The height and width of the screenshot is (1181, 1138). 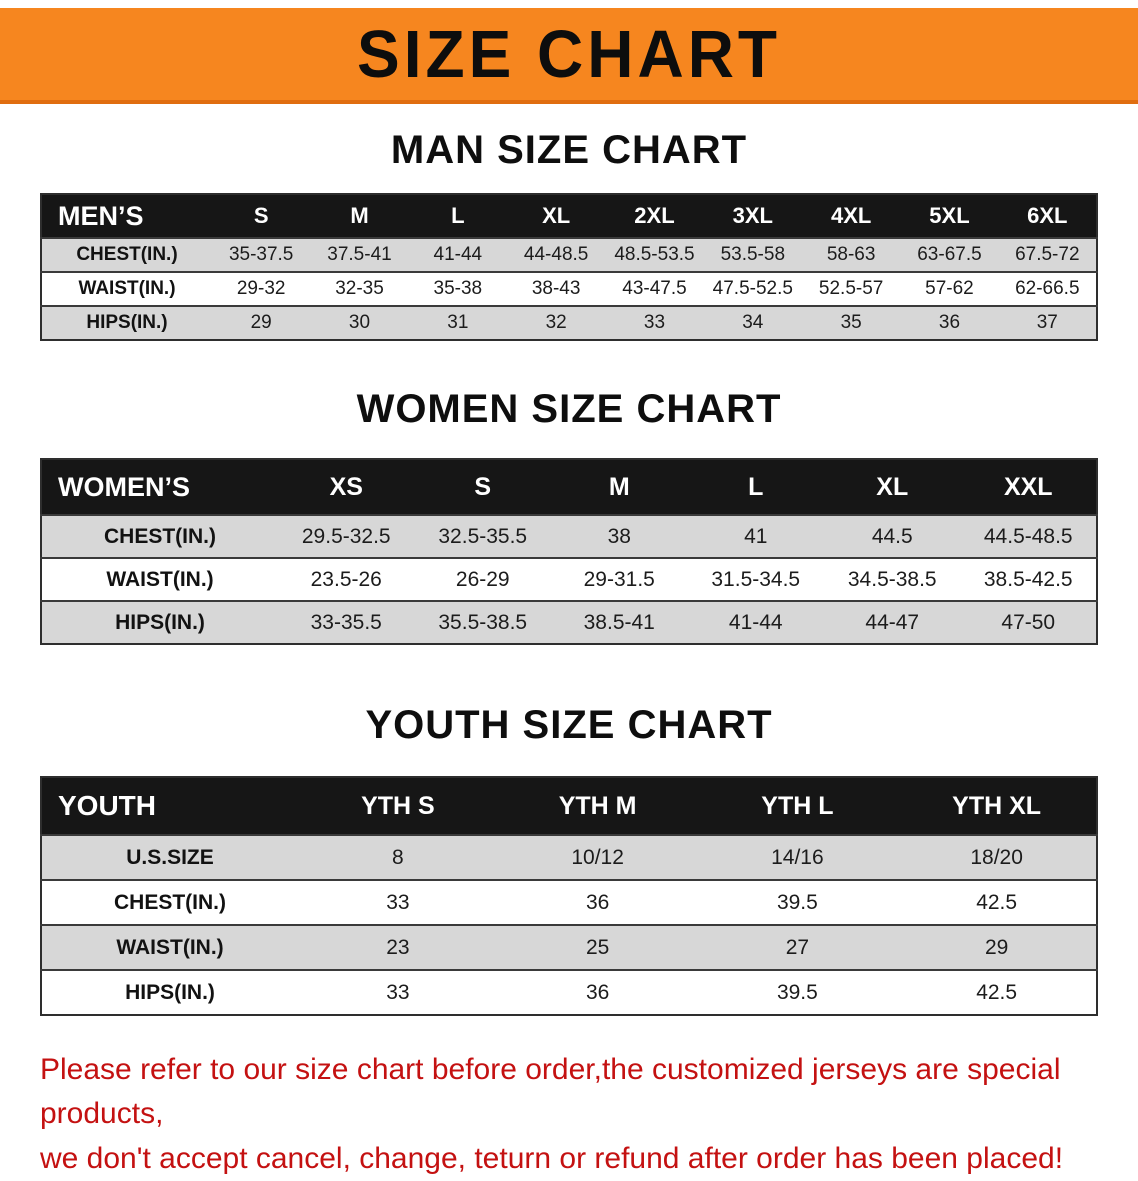 What do you see at coordinates (851, 216) in the screenshot?
I see `size-header-cell: 4XL` at bounding box center [851, 216].